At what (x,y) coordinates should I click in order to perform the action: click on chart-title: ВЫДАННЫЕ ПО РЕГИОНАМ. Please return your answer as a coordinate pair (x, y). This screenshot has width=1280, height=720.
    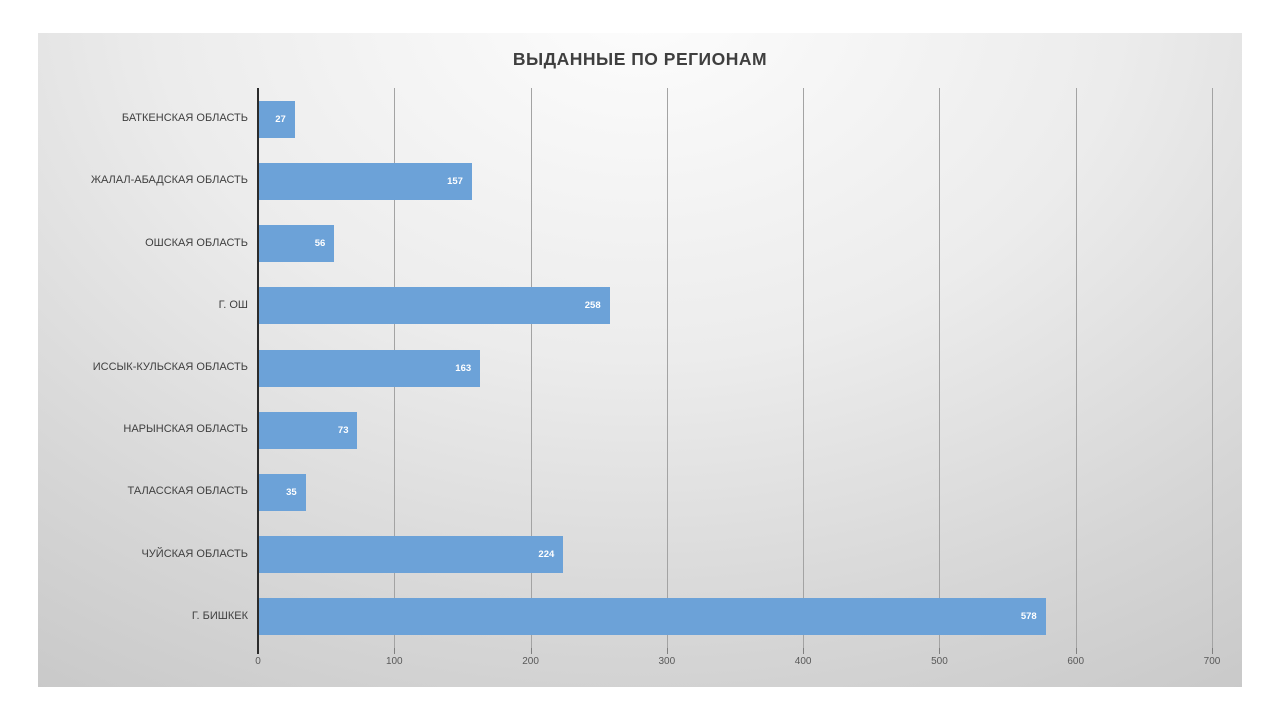
    Looking at the image, I should click on (640, 59).